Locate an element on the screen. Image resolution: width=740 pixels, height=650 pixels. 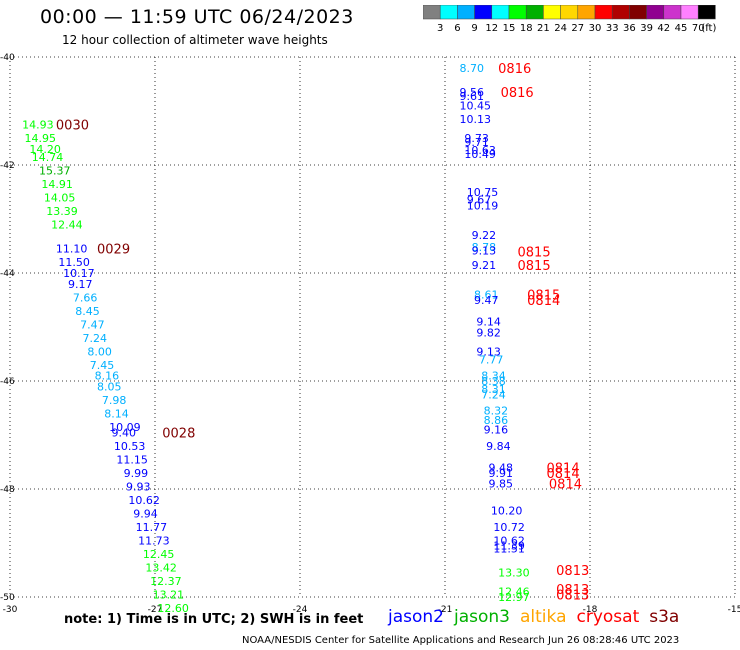
x-tick-label: -27 is located at coordinates (155, 610).